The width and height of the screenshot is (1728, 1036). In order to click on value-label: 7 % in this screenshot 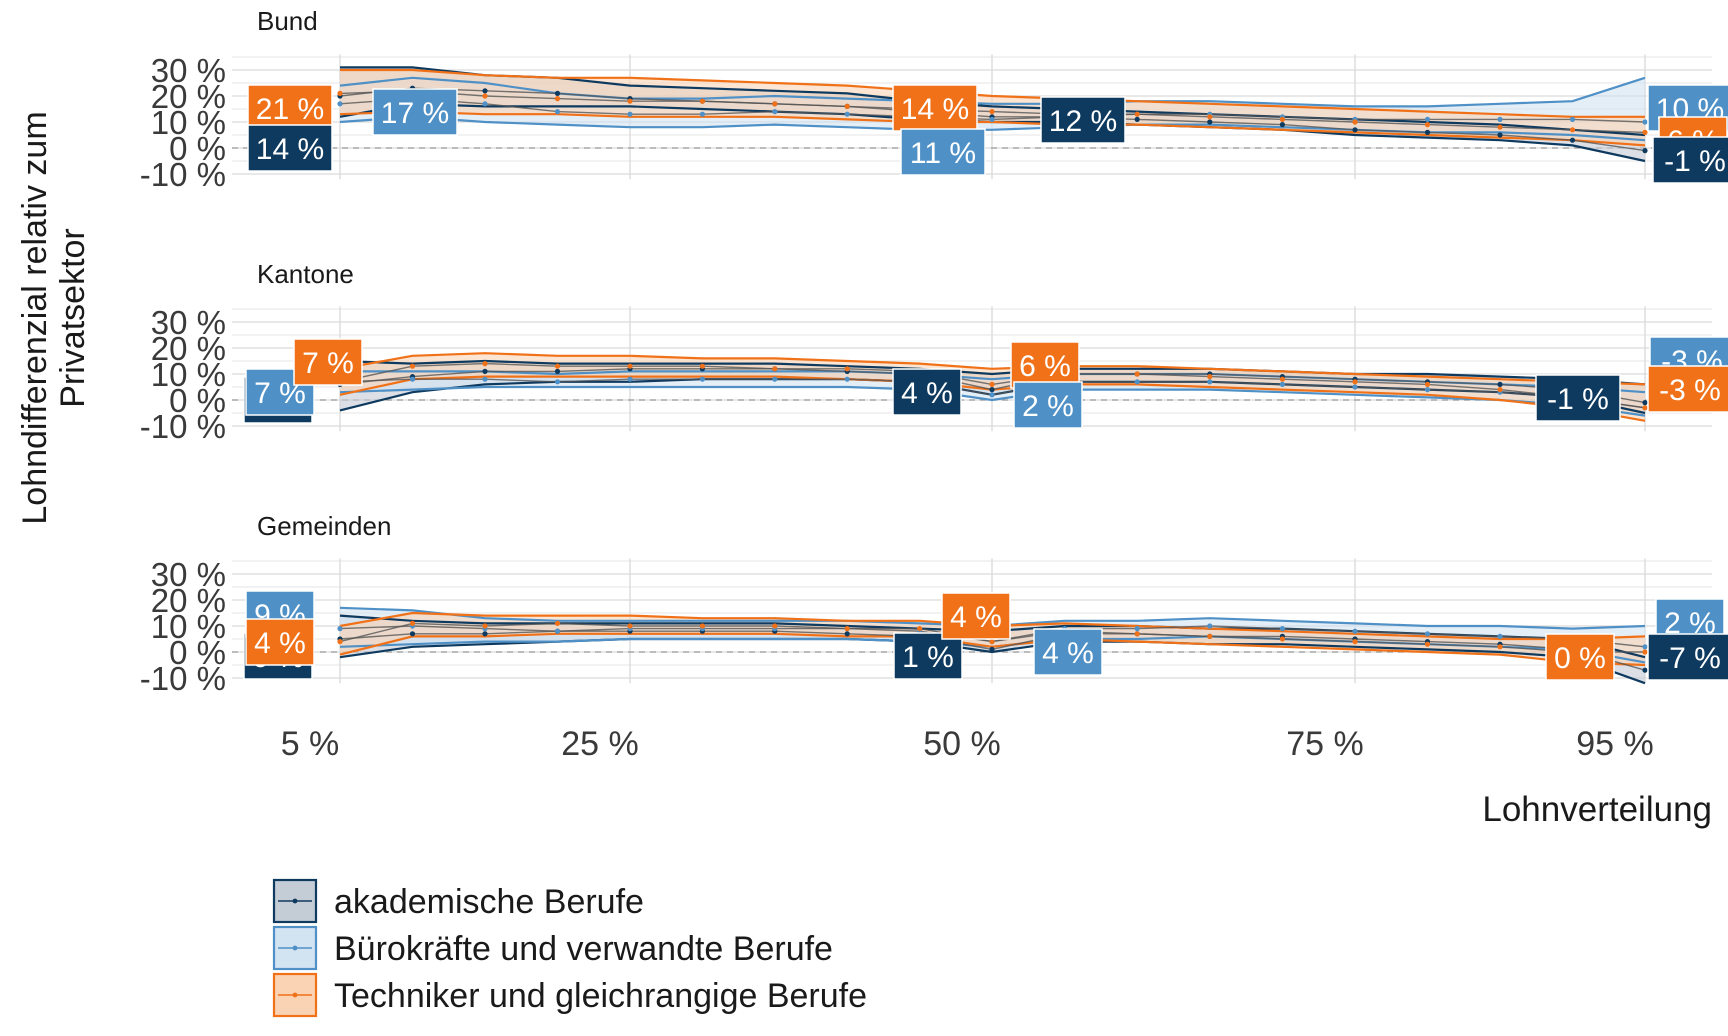, I will do `click(328, 363)`.